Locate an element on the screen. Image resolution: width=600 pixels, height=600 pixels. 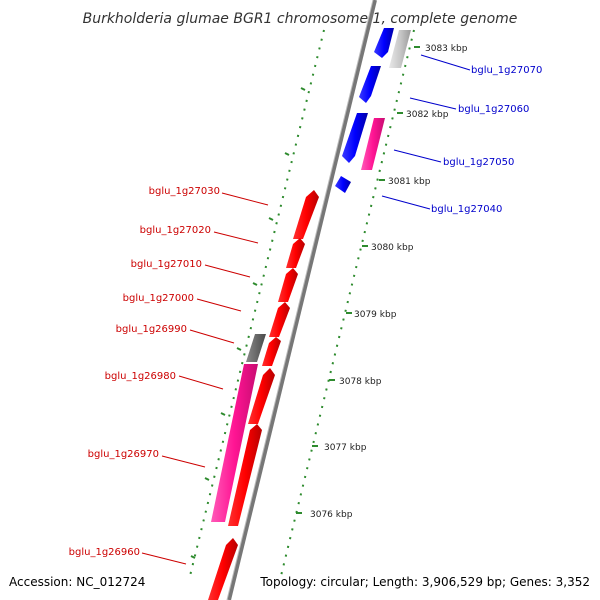
gene-label-reverse: bglu_1g27020 is located at coordinates (175, 230).